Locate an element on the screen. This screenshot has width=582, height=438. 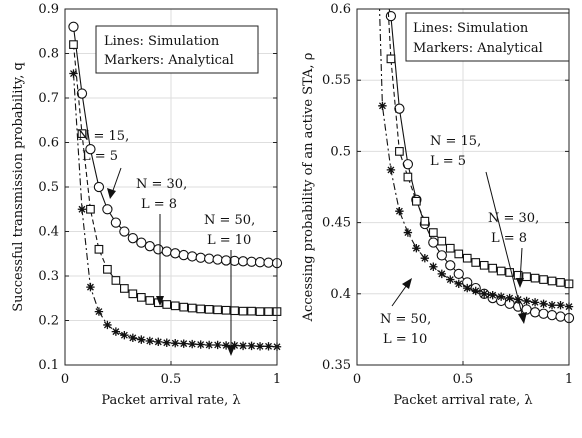
right-annotation-n30-arrowhead is located at coordinates (520, 283).